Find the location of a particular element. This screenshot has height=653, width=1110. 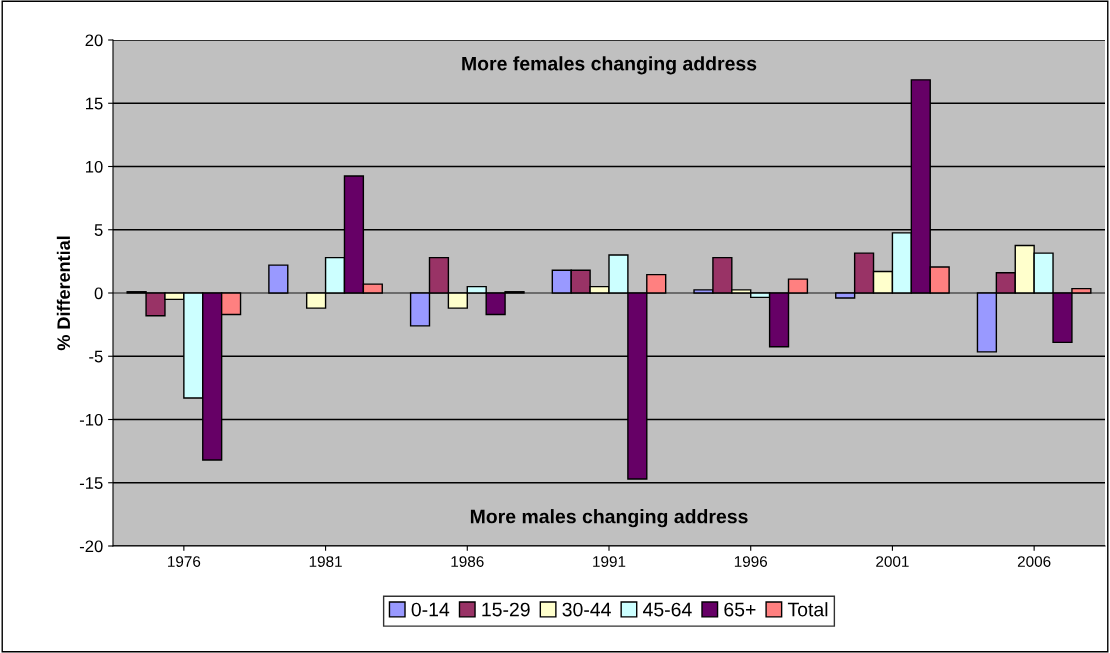

y-tick-label: -15 is located at coordinates (91, 483).